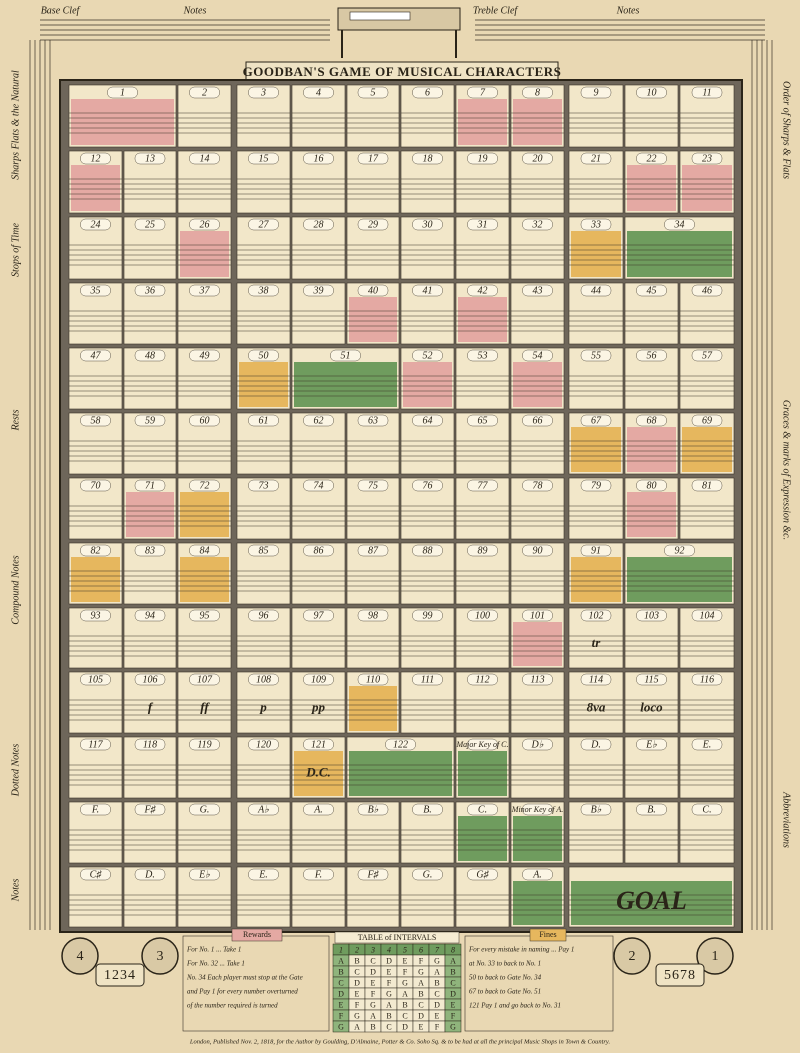 The height and width of the screenshot is (1053, 800). Describe the element at coordinates (319, 224) in the screenshot. I see `square-label: 28` at that location.